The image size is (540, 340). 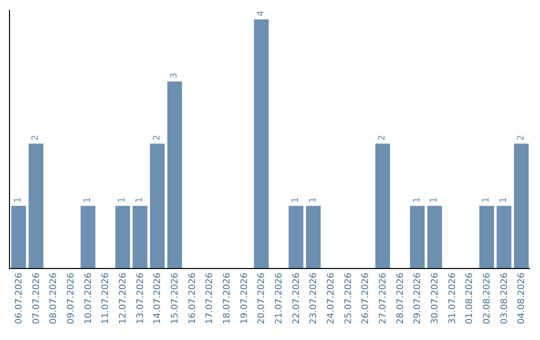 I want to click on x-tick-label: 10.07.2026, so click(x=89, y=298).